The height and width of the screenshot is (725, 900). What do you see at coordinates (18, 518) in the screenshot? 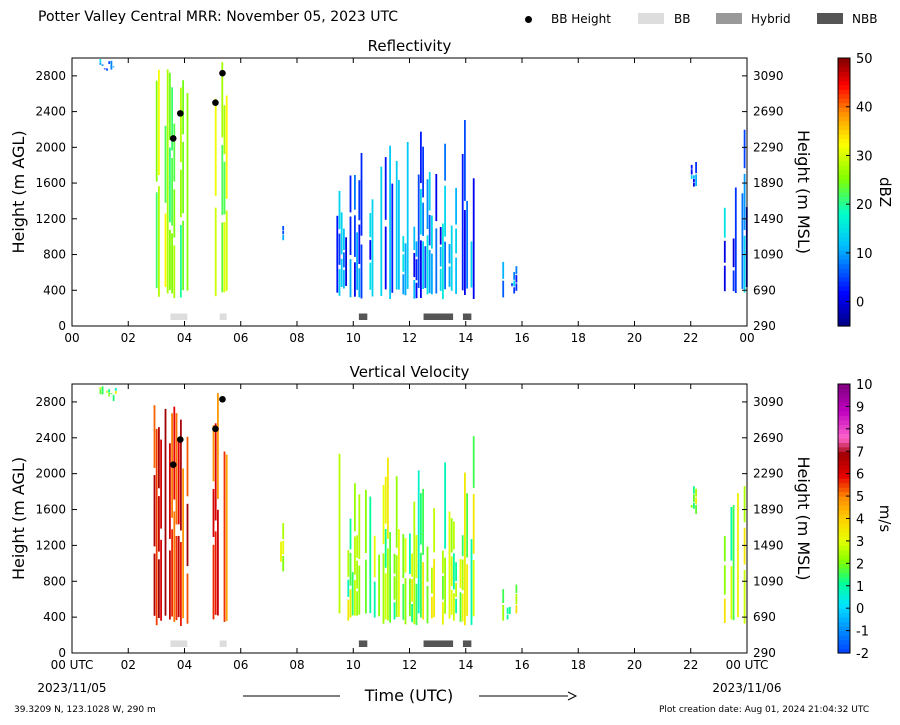
I see `vel-ylabel: Height (m AGL)` at bounding box center [18, 518].